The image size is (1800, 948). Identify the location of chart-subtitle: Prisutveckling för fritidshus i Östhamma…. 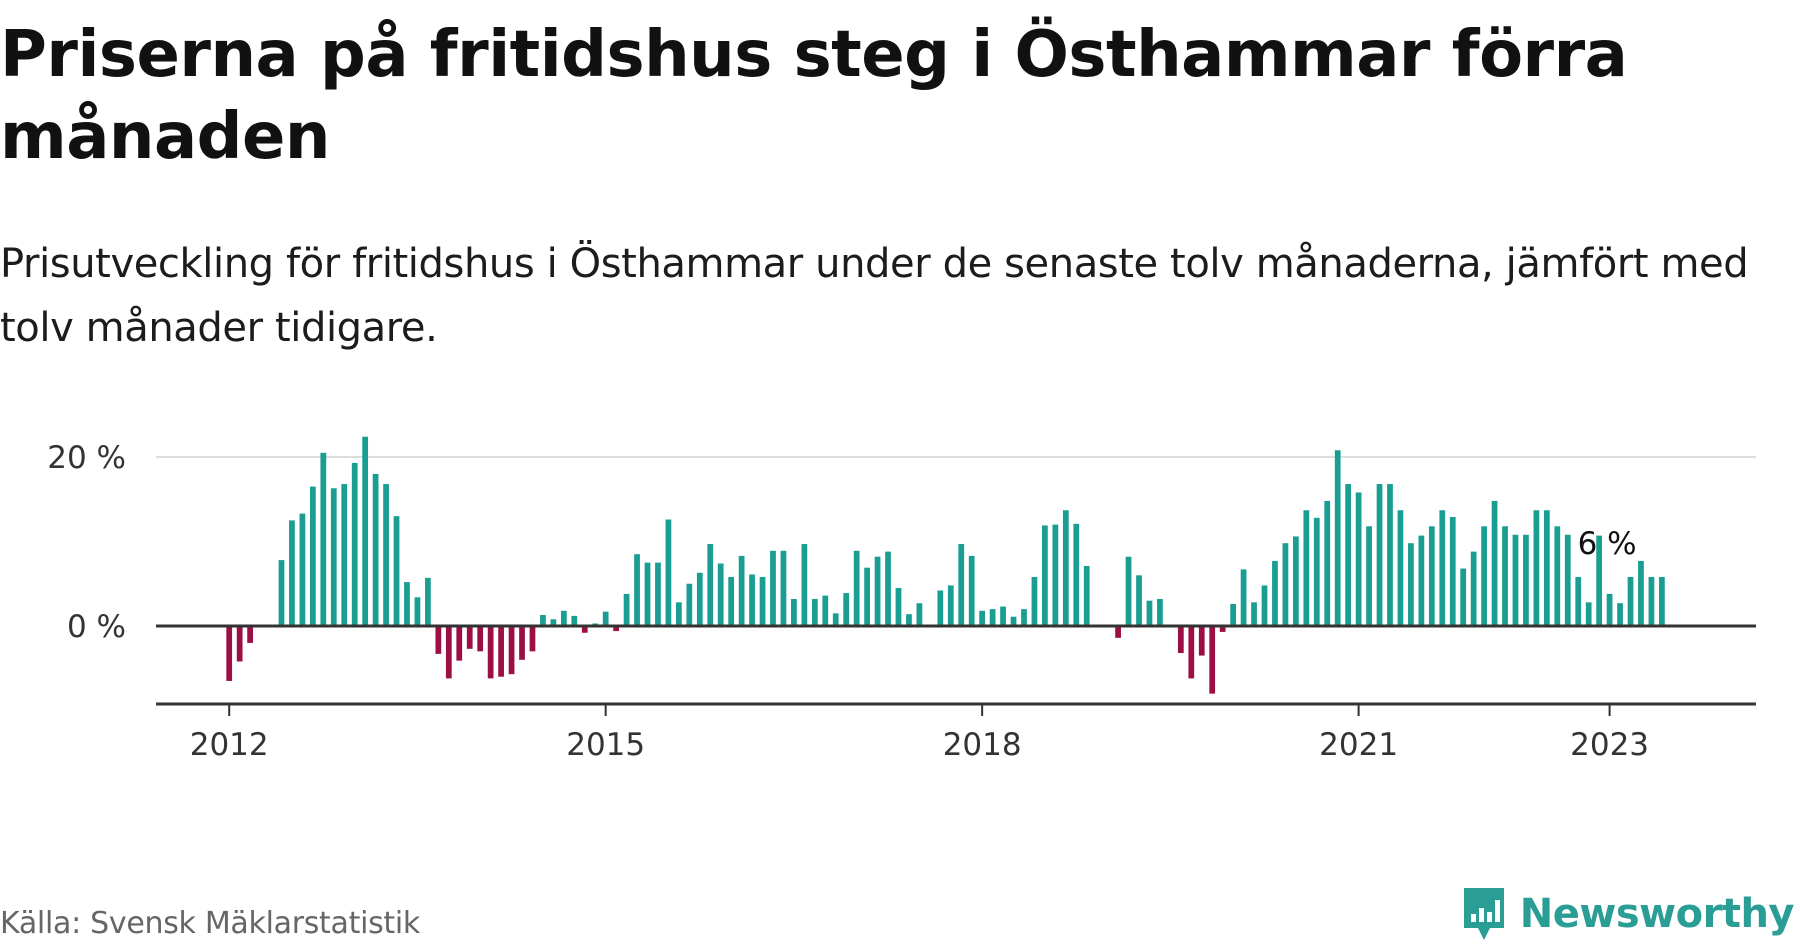
(874, 296).